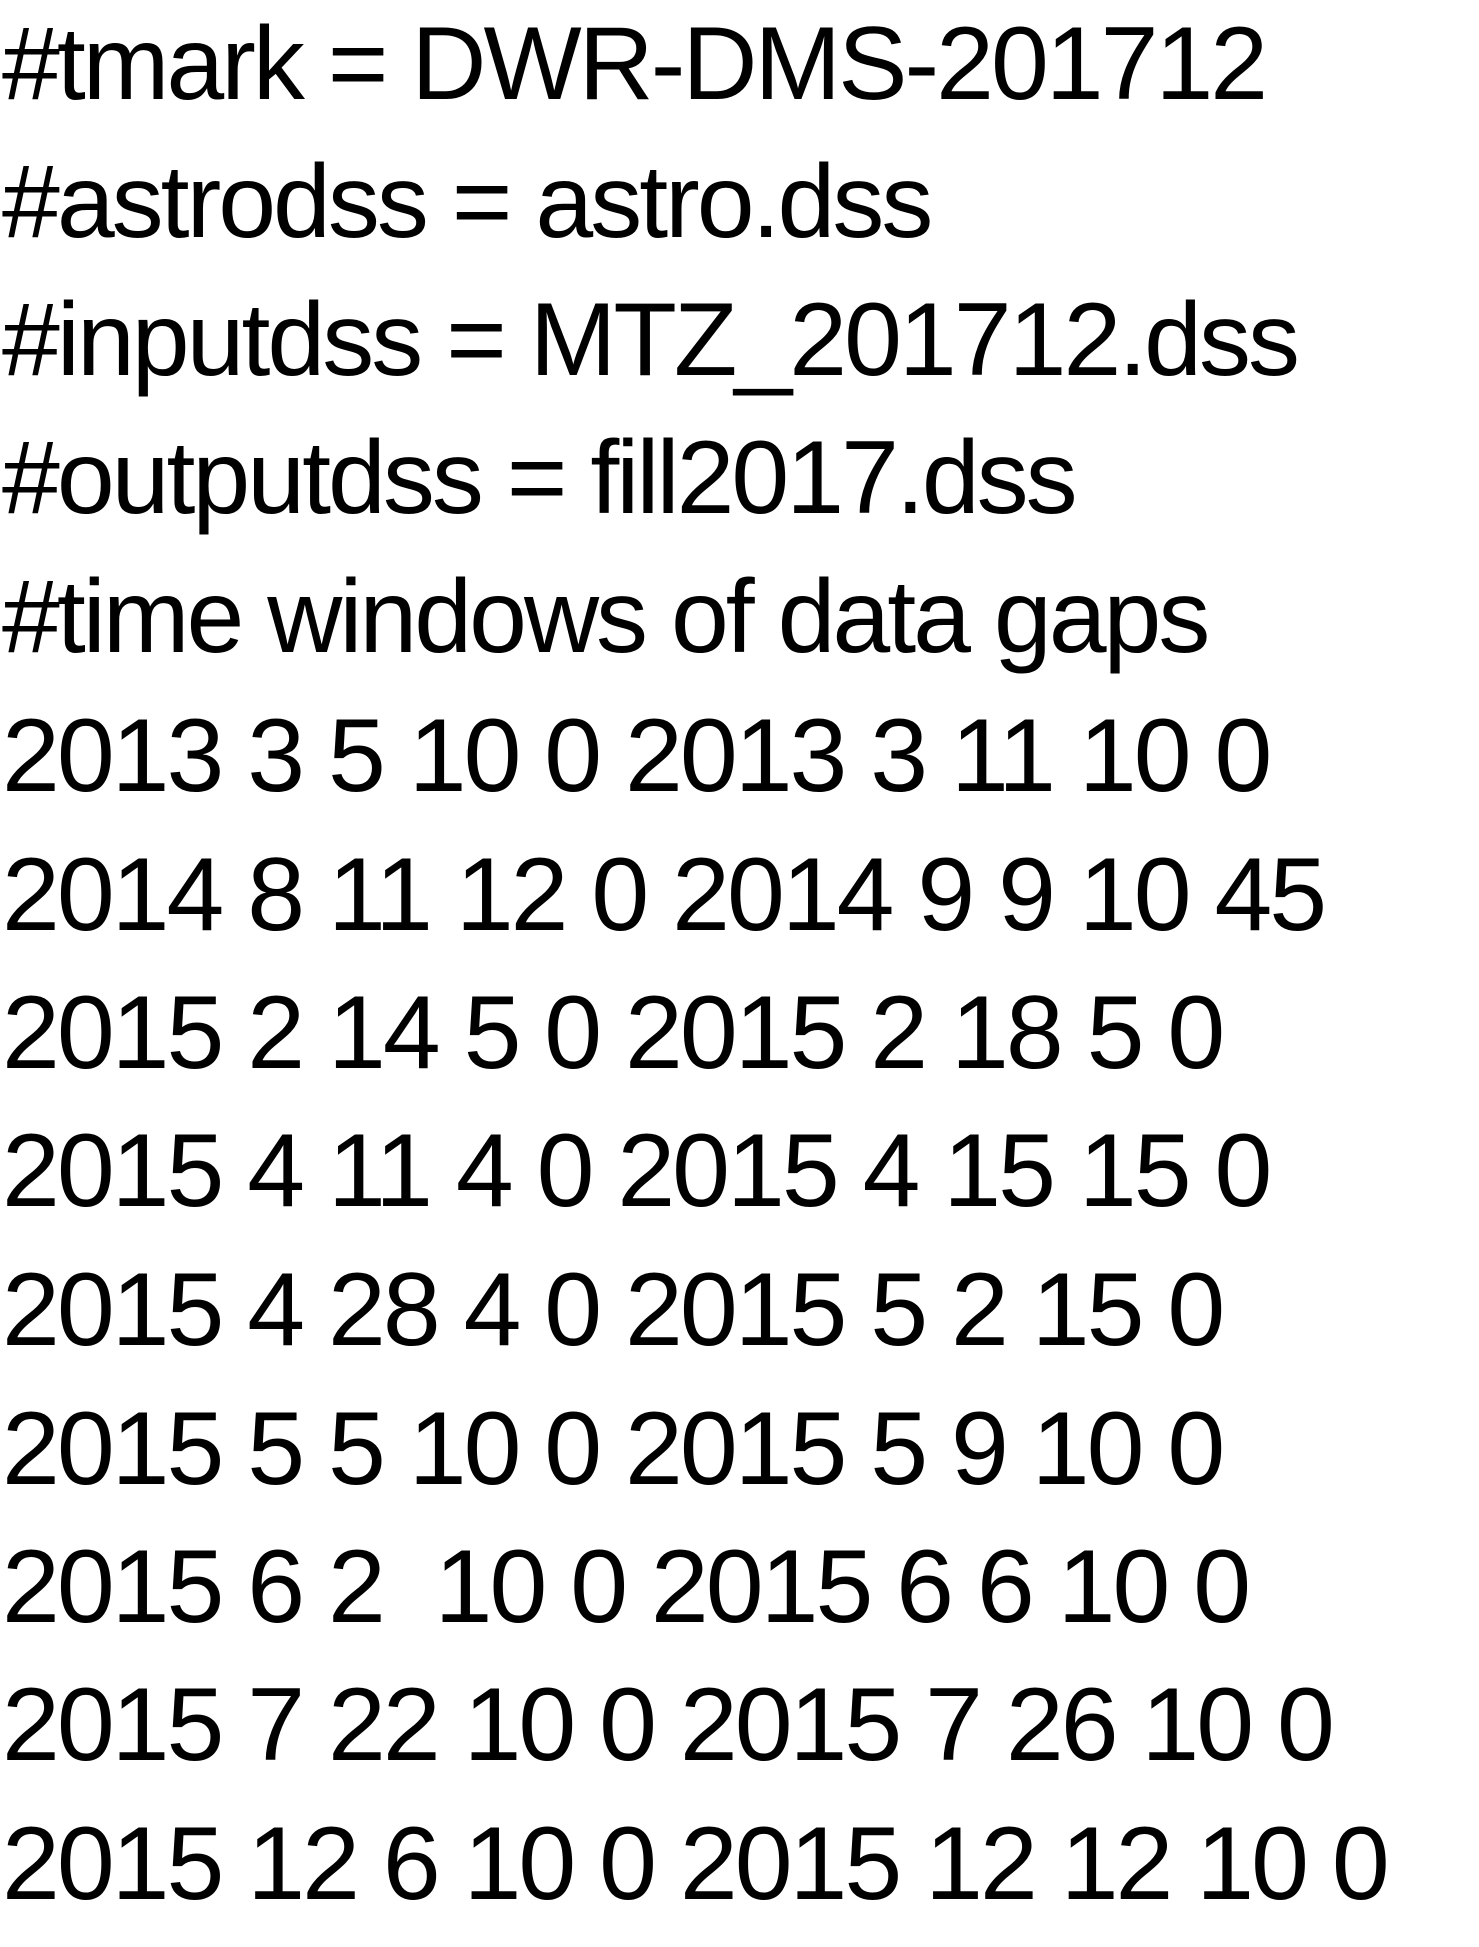 This screenshot has height=1947, width=1479. Describe the element at coordinates (540, 478) in the screenshot. I see `outputdss-line: #outputdss = fill2017.dss` at that location.